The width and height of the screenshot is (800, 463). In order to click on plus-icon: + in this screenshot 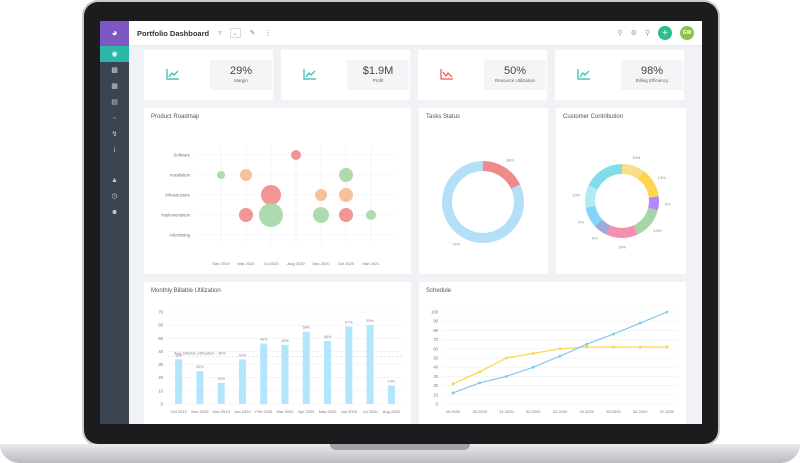, I will do `click(665, 33)`.